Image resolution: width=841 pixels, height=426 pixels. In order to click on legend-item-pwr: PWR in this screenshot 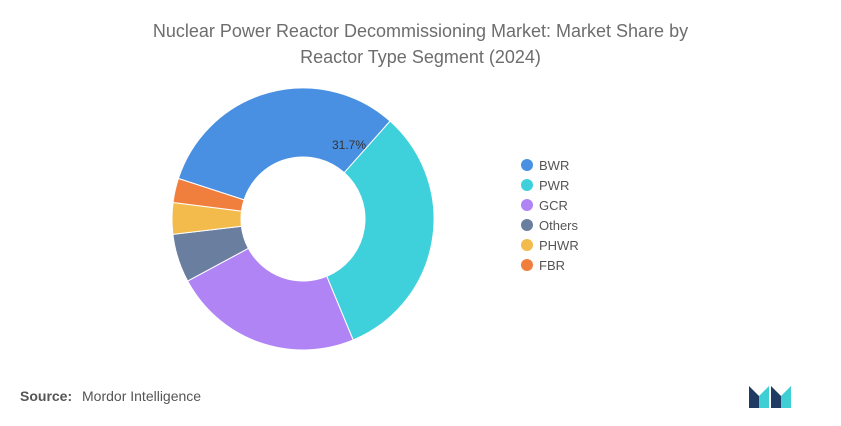, I will do `click(550, 185)`.